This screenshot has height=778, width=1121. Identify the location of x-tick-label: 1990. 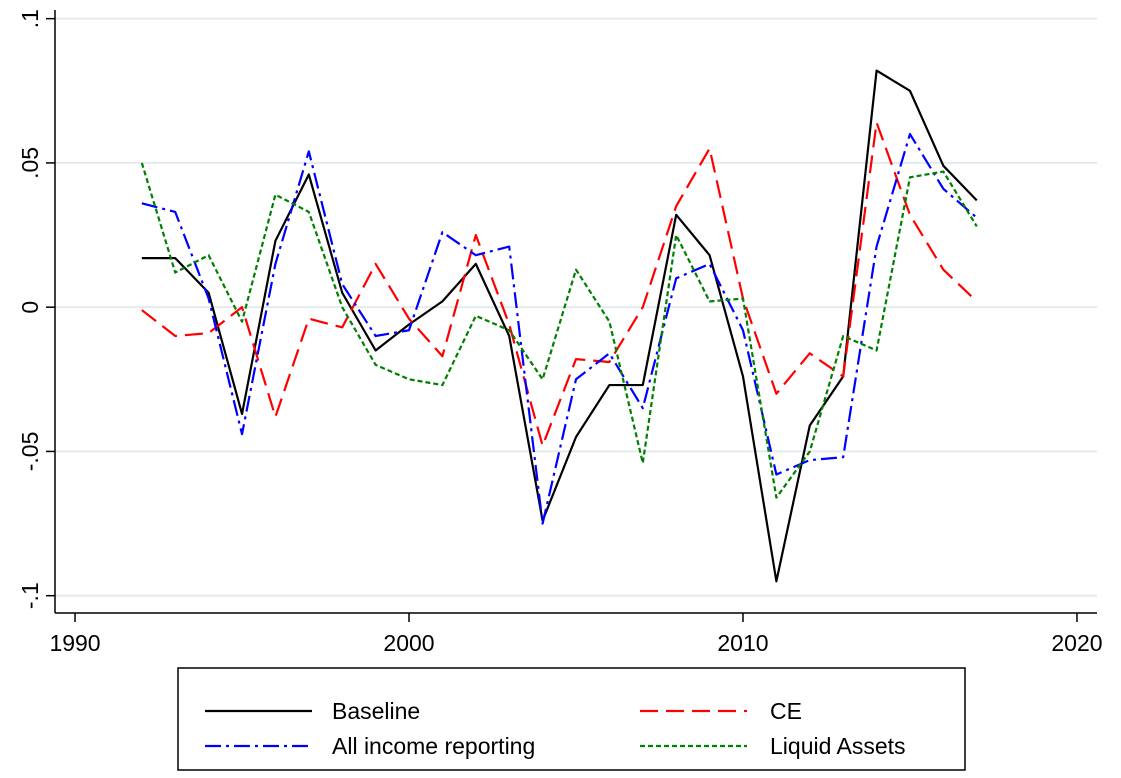
(74, 643).